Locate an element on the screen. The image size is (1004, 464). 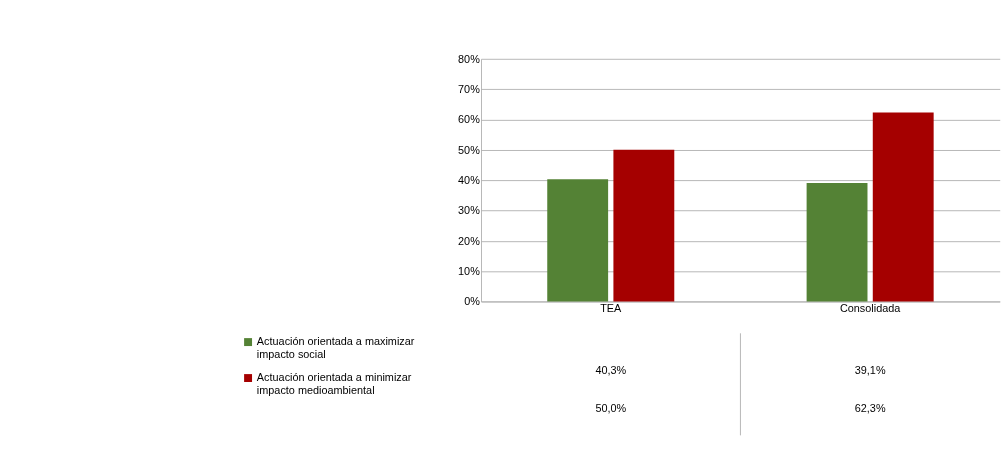
y-tick-label: 80% is located at coordinates (469, 58).